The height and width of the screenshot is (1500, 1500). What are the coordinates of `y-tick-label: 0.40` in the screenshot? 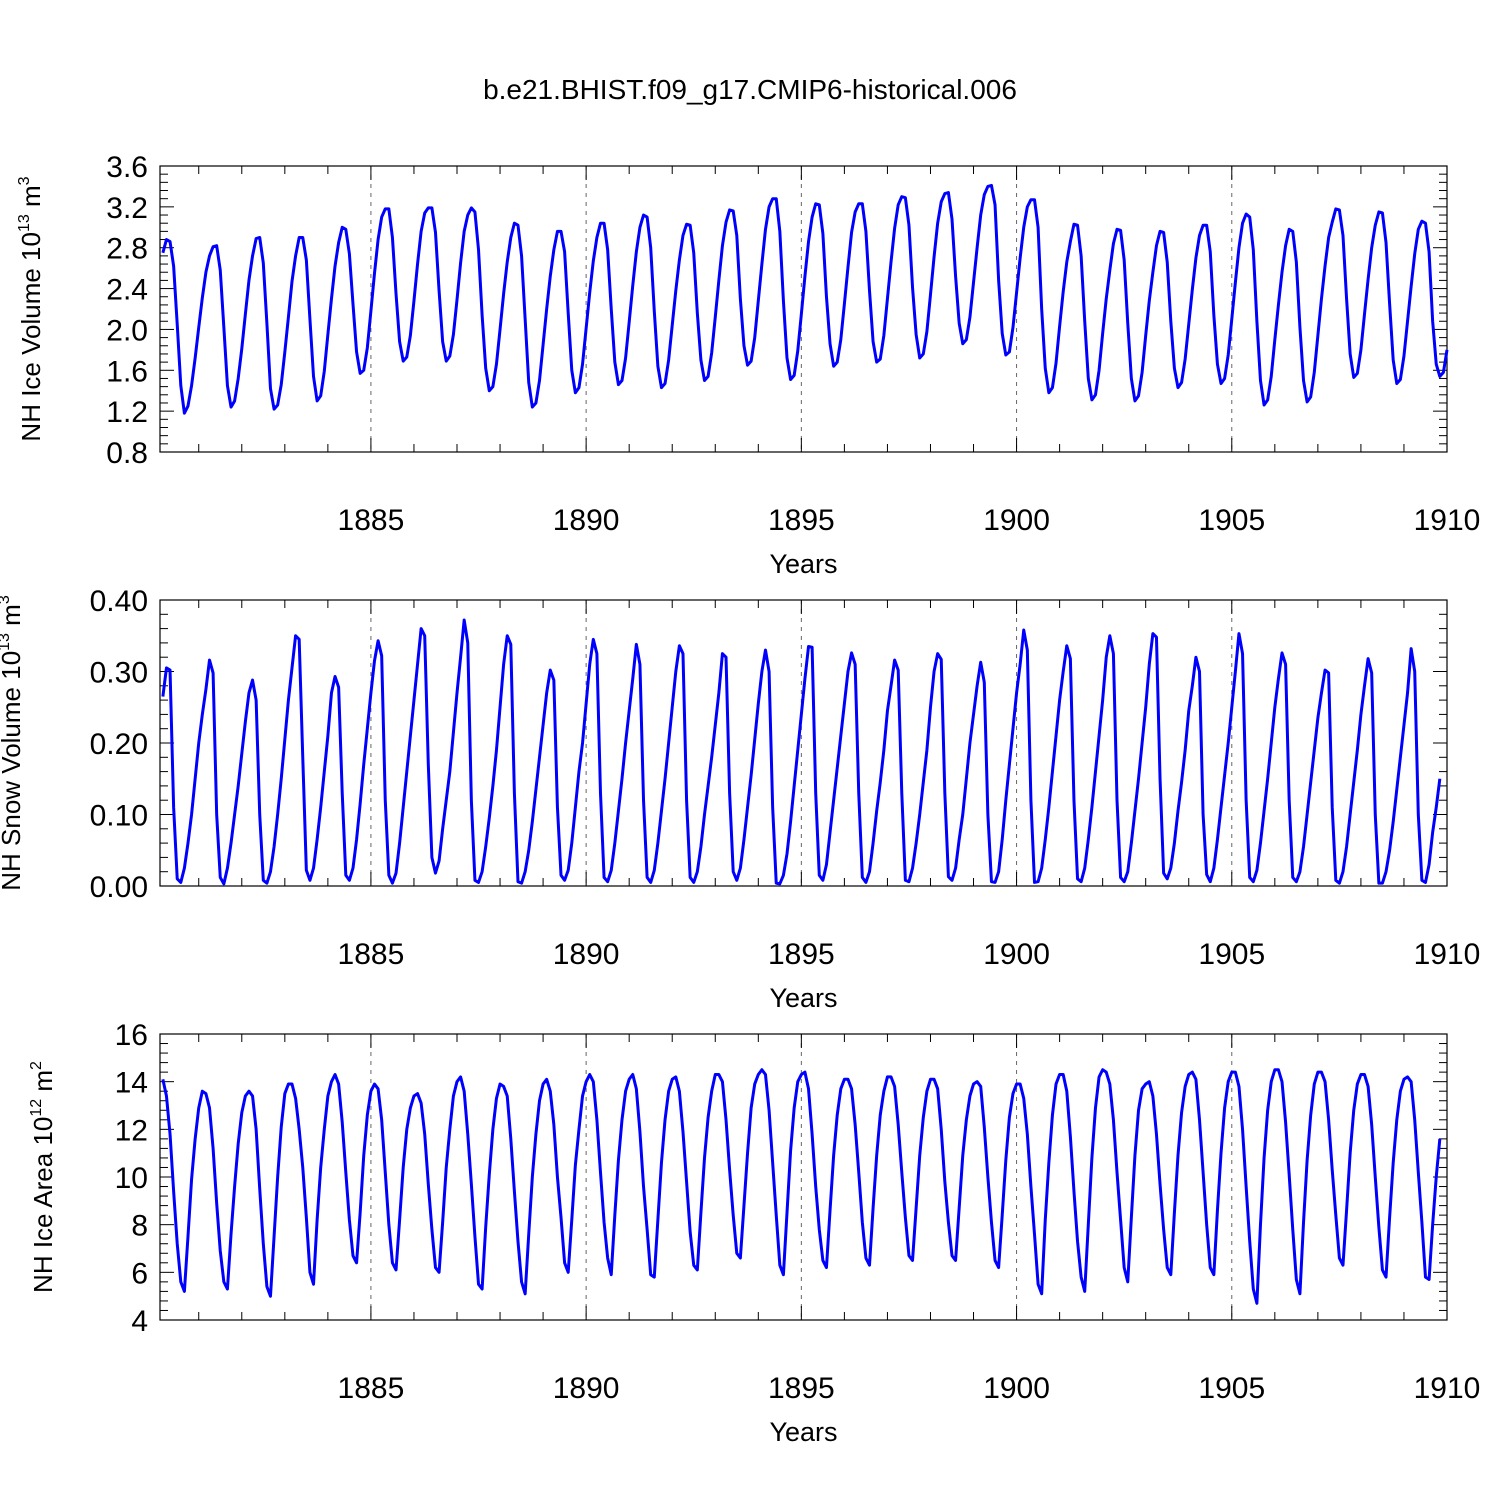 It's located at (119, 601).